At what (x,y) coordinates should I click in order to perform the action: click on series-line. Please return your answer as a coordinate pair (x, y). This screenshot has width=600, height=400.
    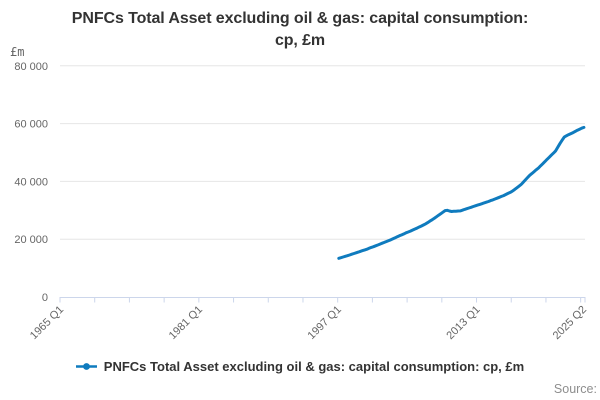
    Looking at the image, I should click on (461, 192).